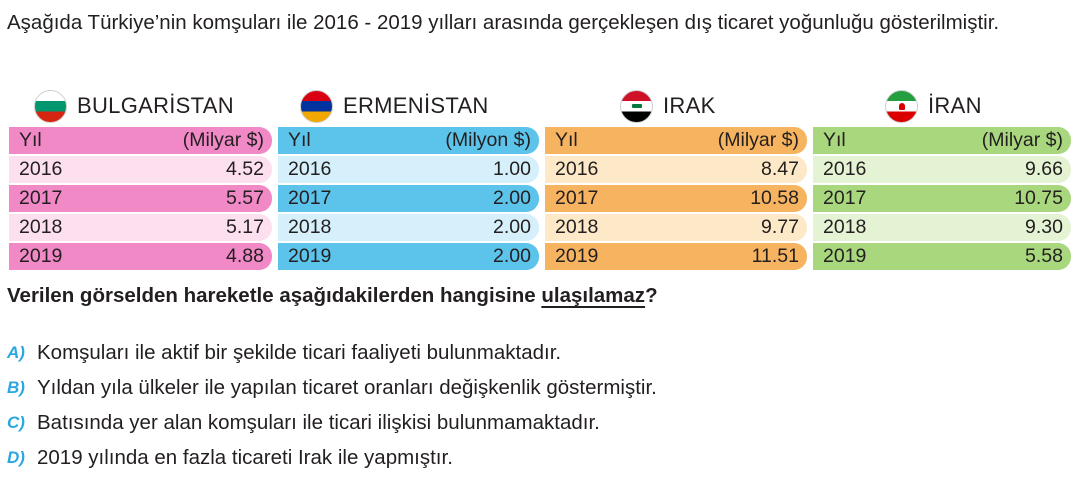 The height and width of the screenshot is (480, 1078). Describe the element at coordinates (16, 352) in the screenshot. I see `option-letter: A)` at that location.